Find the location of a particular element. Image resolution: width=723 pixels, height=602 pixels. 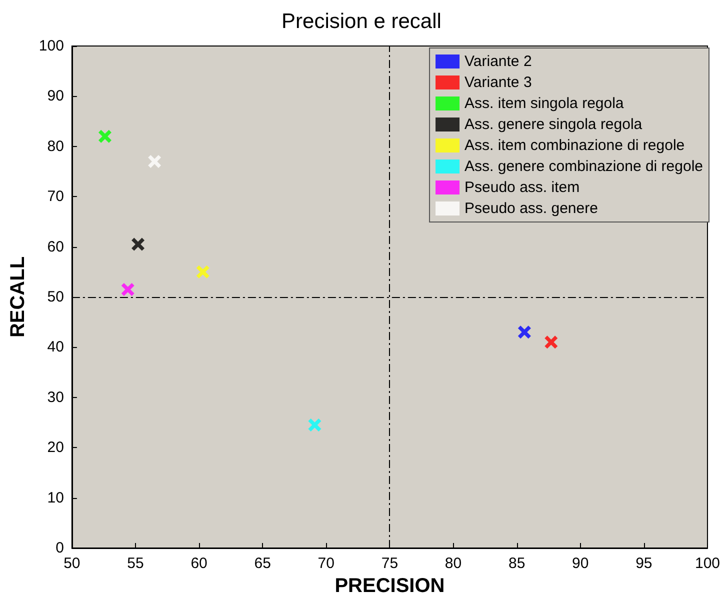

y-tick-label: 10 is located at coordinates (55, 497).